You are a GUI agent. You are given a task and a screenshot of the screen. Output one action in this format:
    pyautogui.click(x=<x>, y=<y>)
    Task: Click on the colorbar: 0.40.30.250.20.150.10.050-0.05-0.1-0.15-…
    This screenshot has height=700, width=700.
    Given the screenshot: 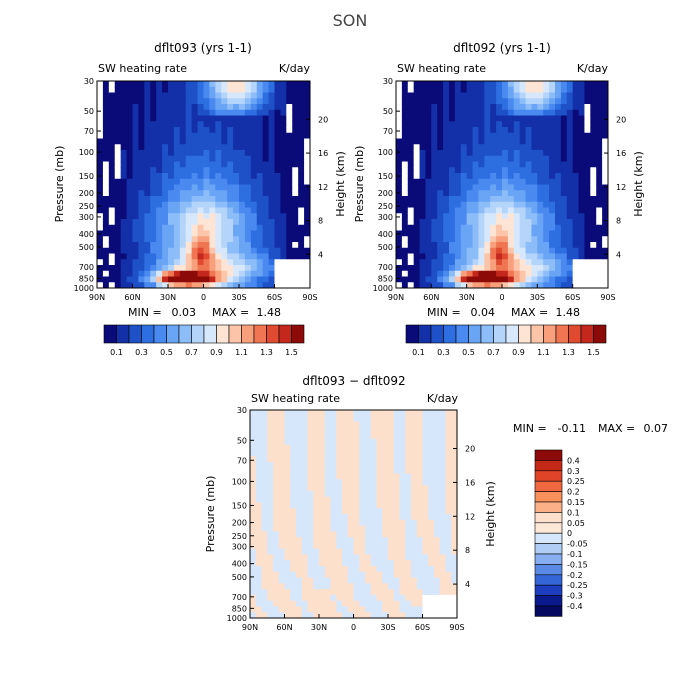 What is the action you would take?
    pyautogui.click(x=561, y=533)
    